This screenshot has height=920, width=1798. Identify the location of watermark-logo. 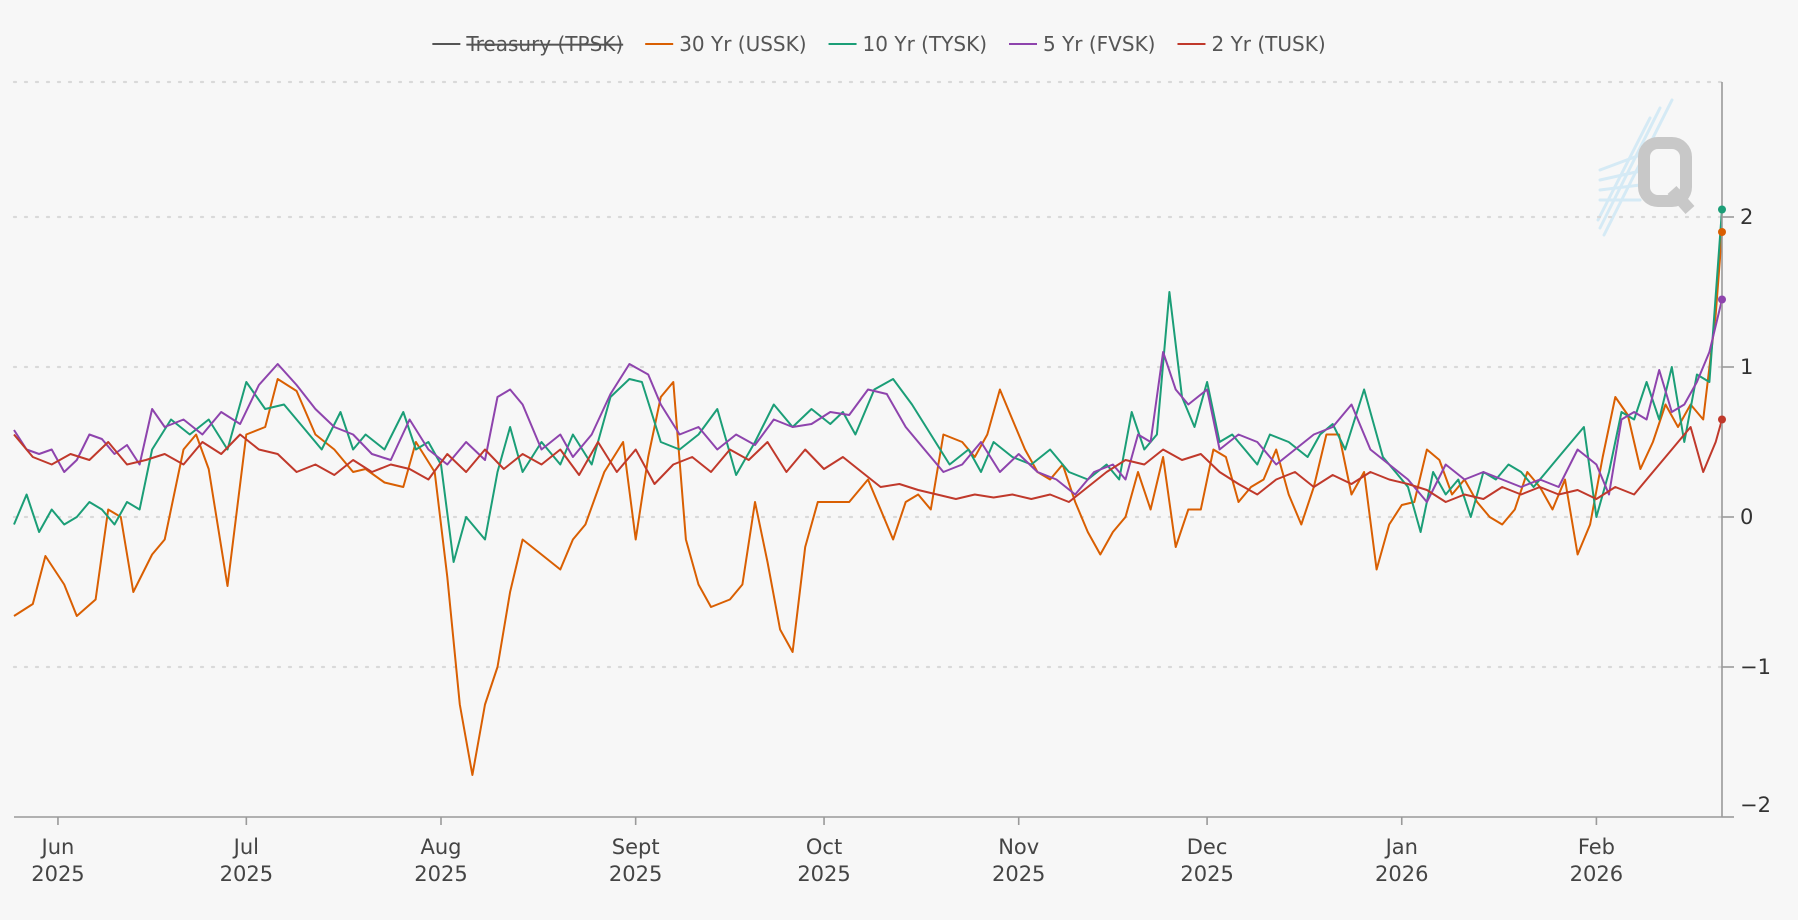
(1645, 167).